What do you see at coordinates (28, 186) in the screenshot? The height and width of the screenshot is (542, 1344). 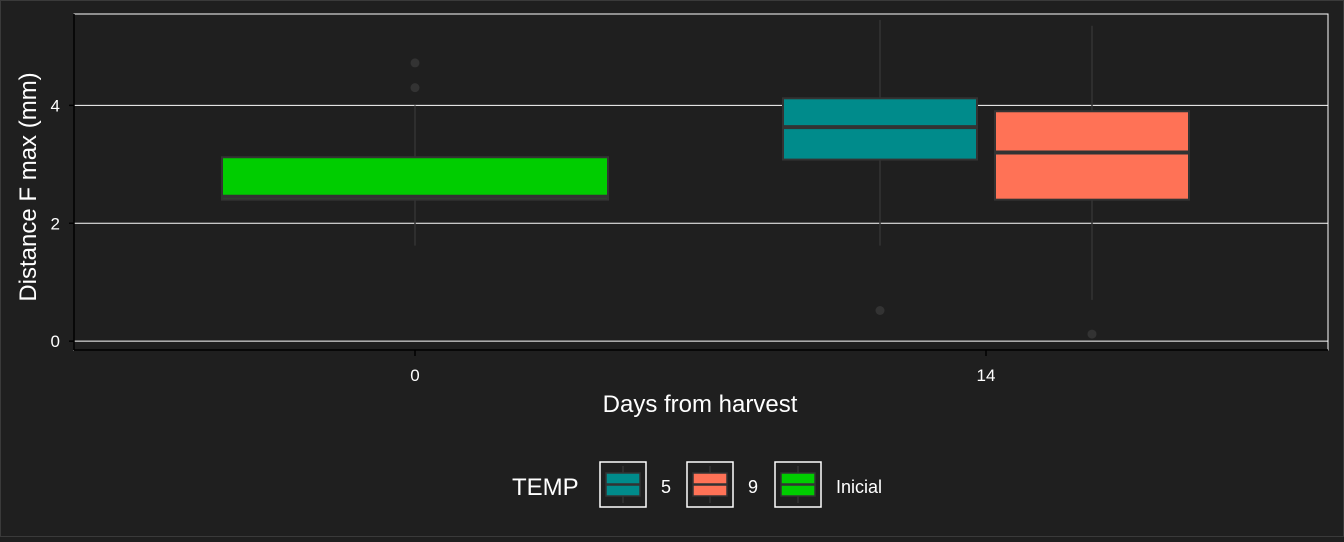 I see `y-axis-label: Distance F max (mm)` at bounding box center [28, 186].